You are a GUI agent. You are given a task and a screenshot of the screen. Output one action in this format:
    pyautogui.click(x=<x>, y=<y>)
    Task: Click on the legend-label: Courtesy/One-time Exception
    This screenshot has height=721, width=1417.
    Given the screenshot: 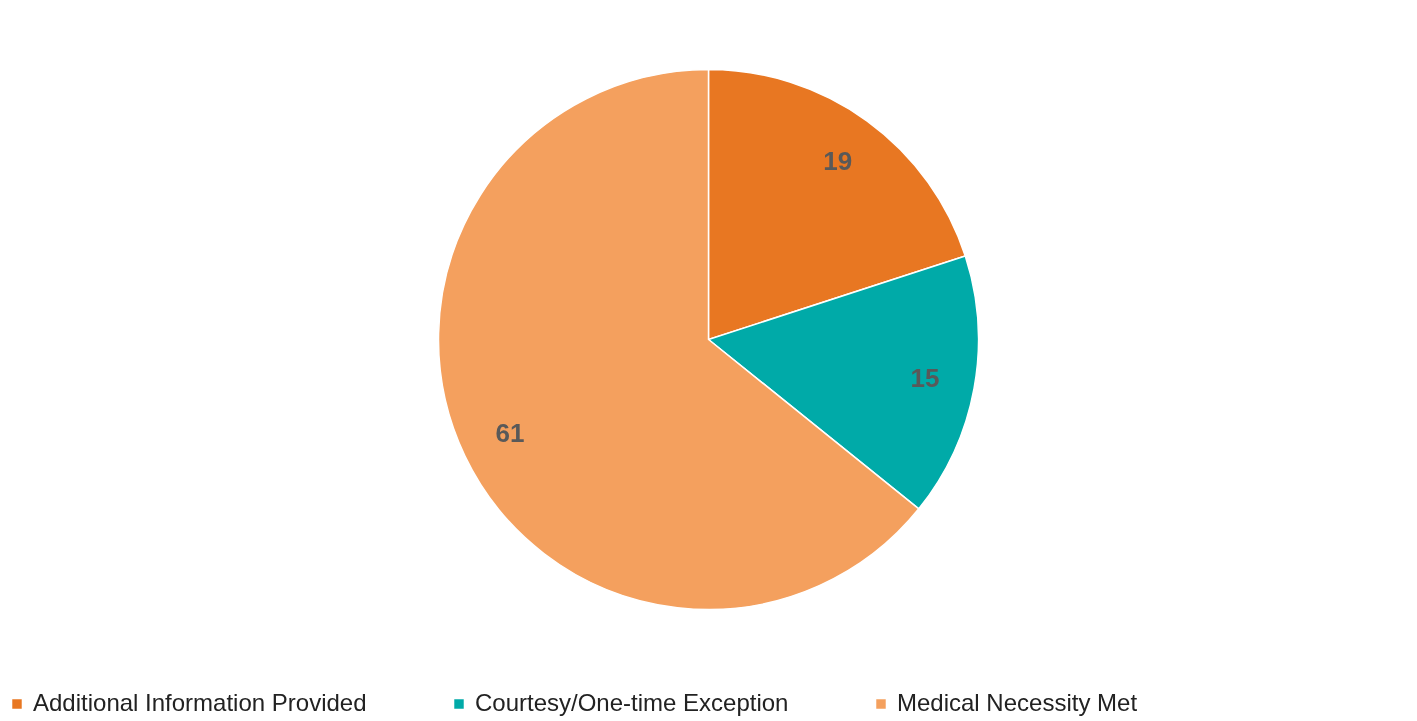 What is the action you would take?
    pyautogui.click(x=632, y=702)
    